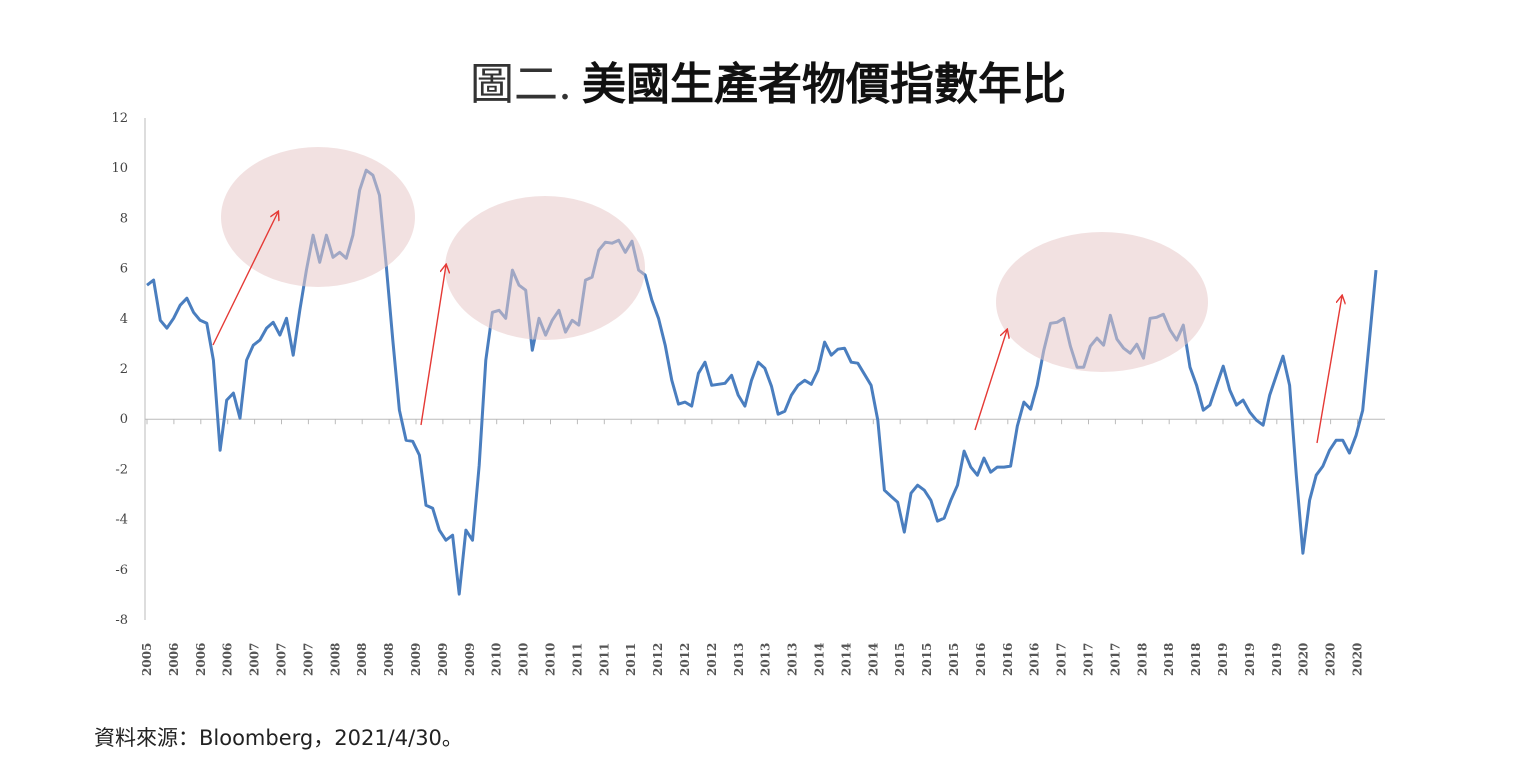  I want to click on y-tick-label: -2, so click(121, 469).